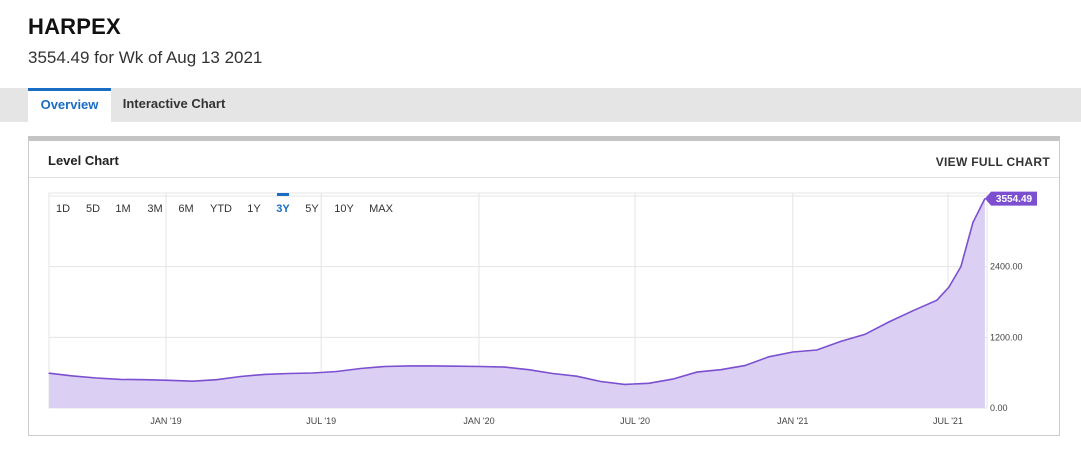 The image size is (1081, 457). I want to click on range-button-ytd: YTD, so click(221, 209).